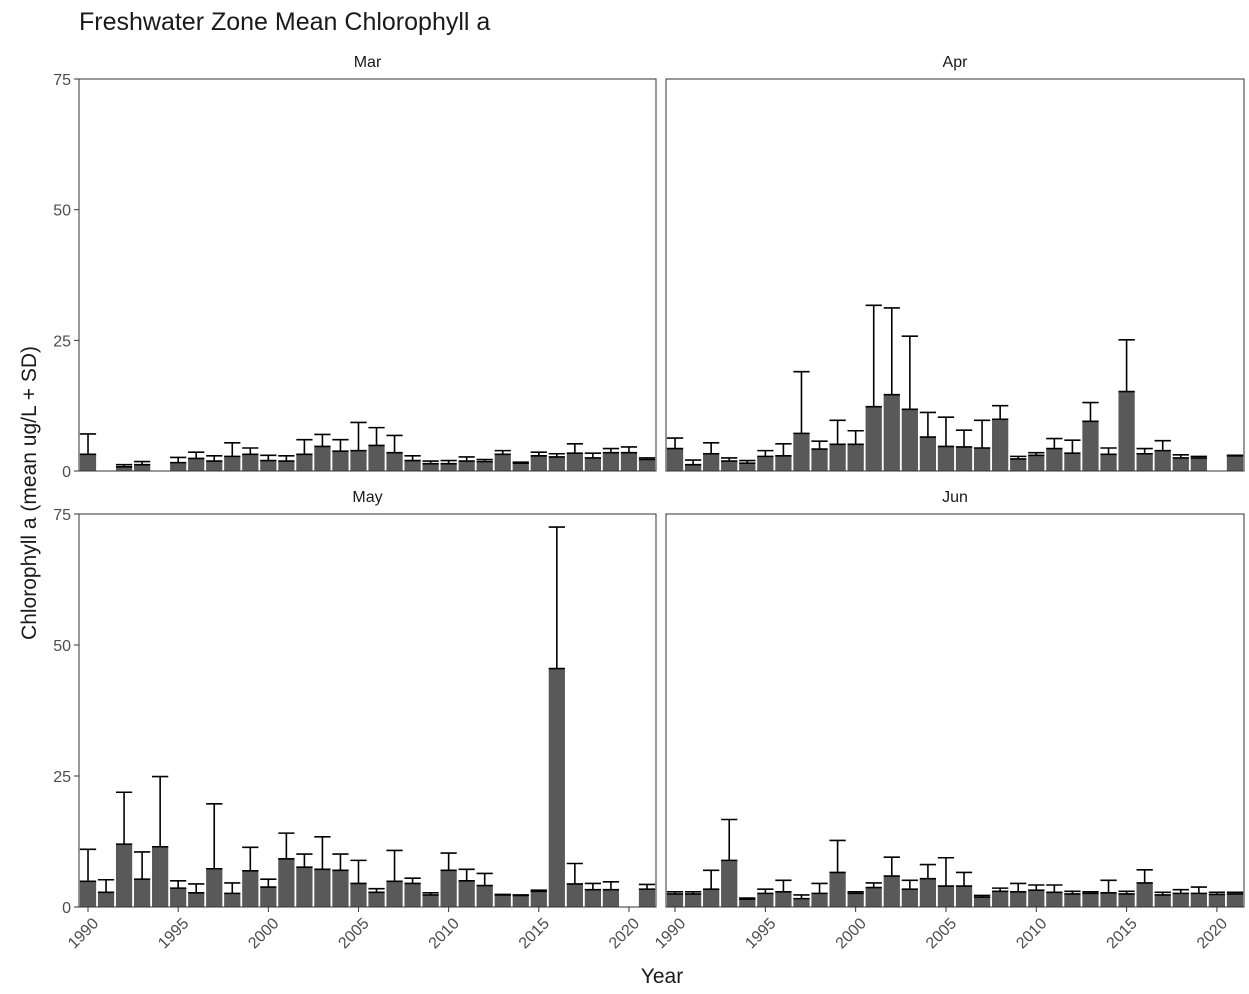  Describe the element at coordinates (801, 402) in the screenshot. I see `error-bar-apr-1997` at that location.